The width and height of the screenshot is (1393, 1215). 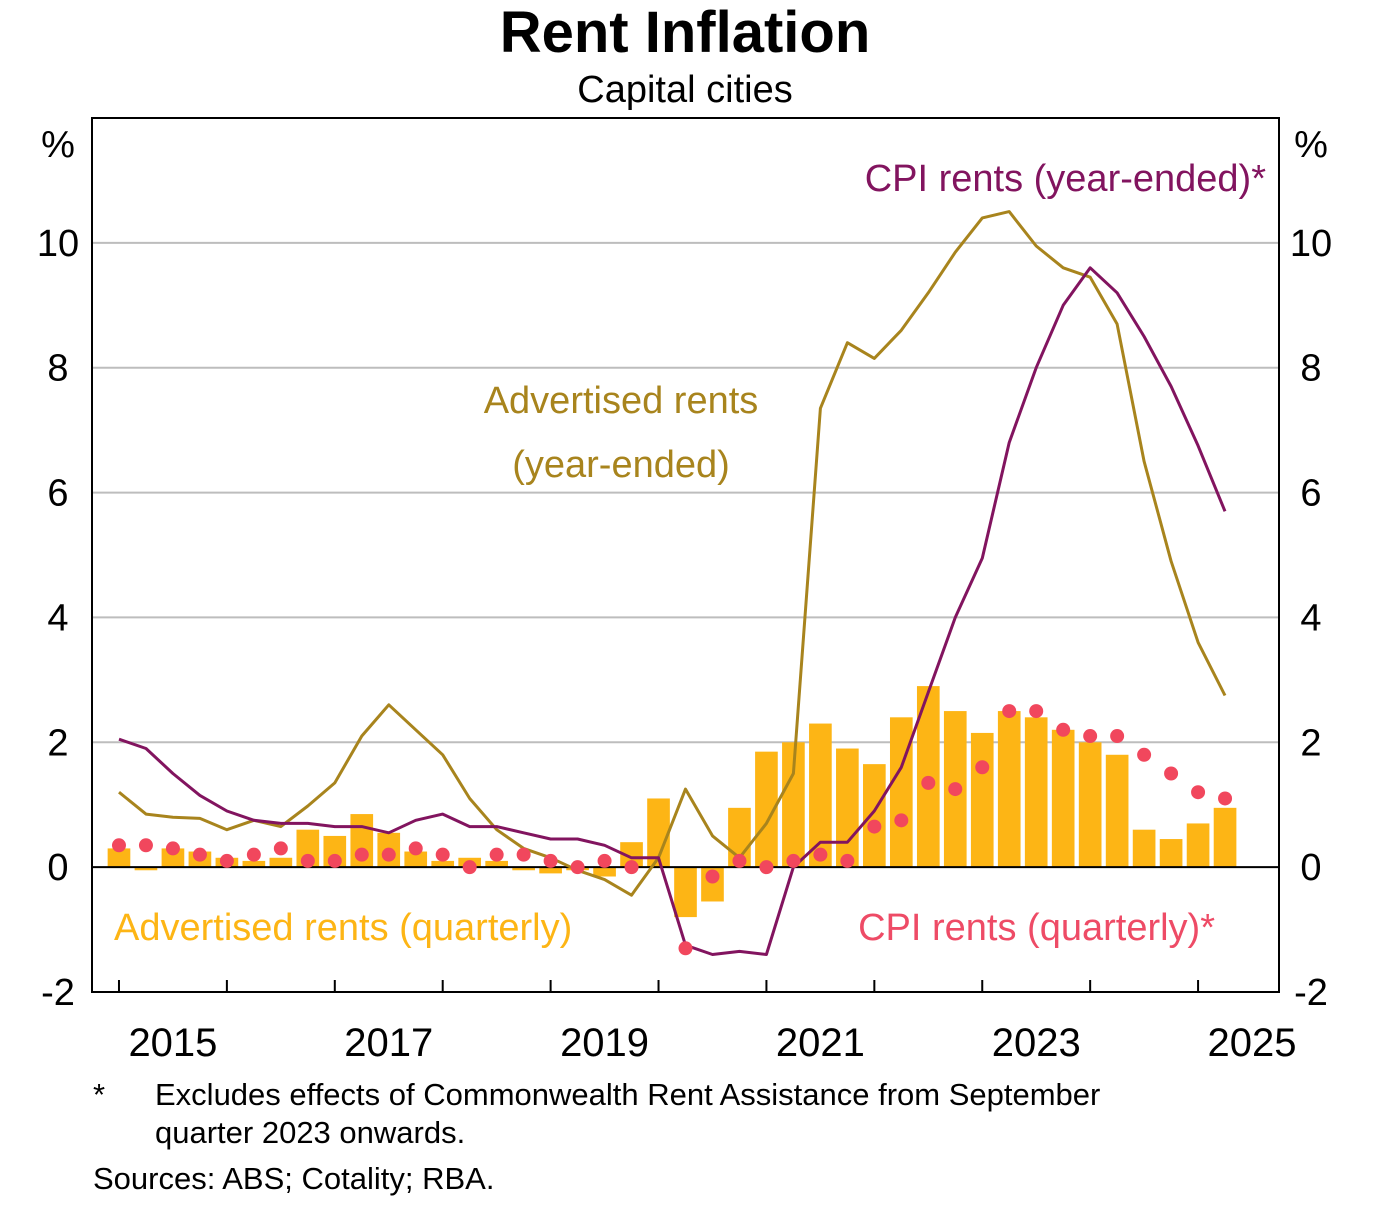 I want to click on y-tick-label-right: 2, so click(x=1310, y=743).